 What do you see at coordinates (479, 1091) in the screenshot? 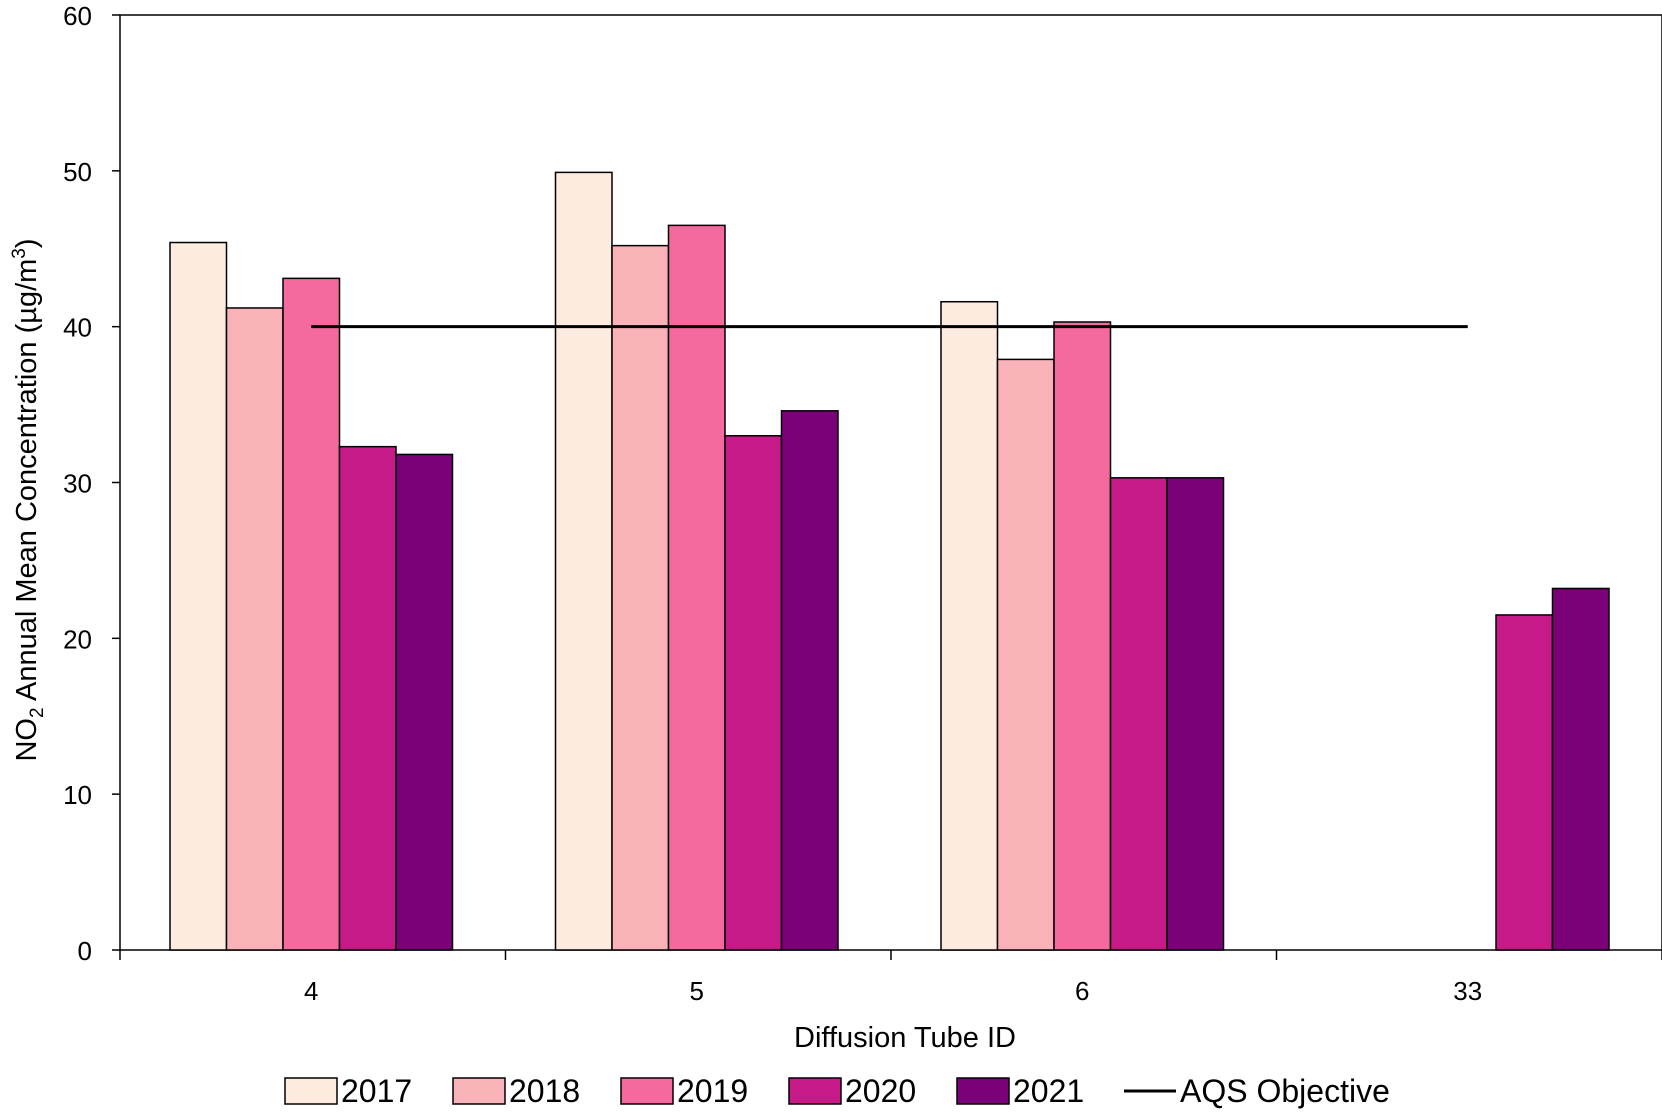
I see `legend-swatch-2018` at bounding box center [479, 1091].